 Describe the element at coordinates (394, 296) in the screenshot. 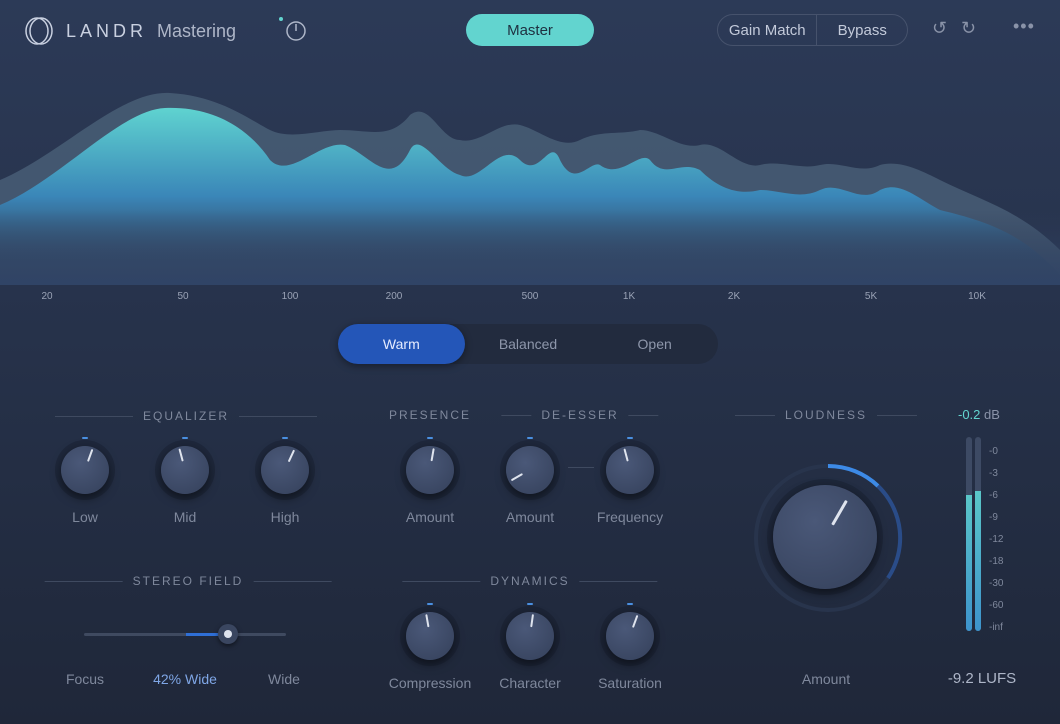

I see `freq-label: 200` at that location.